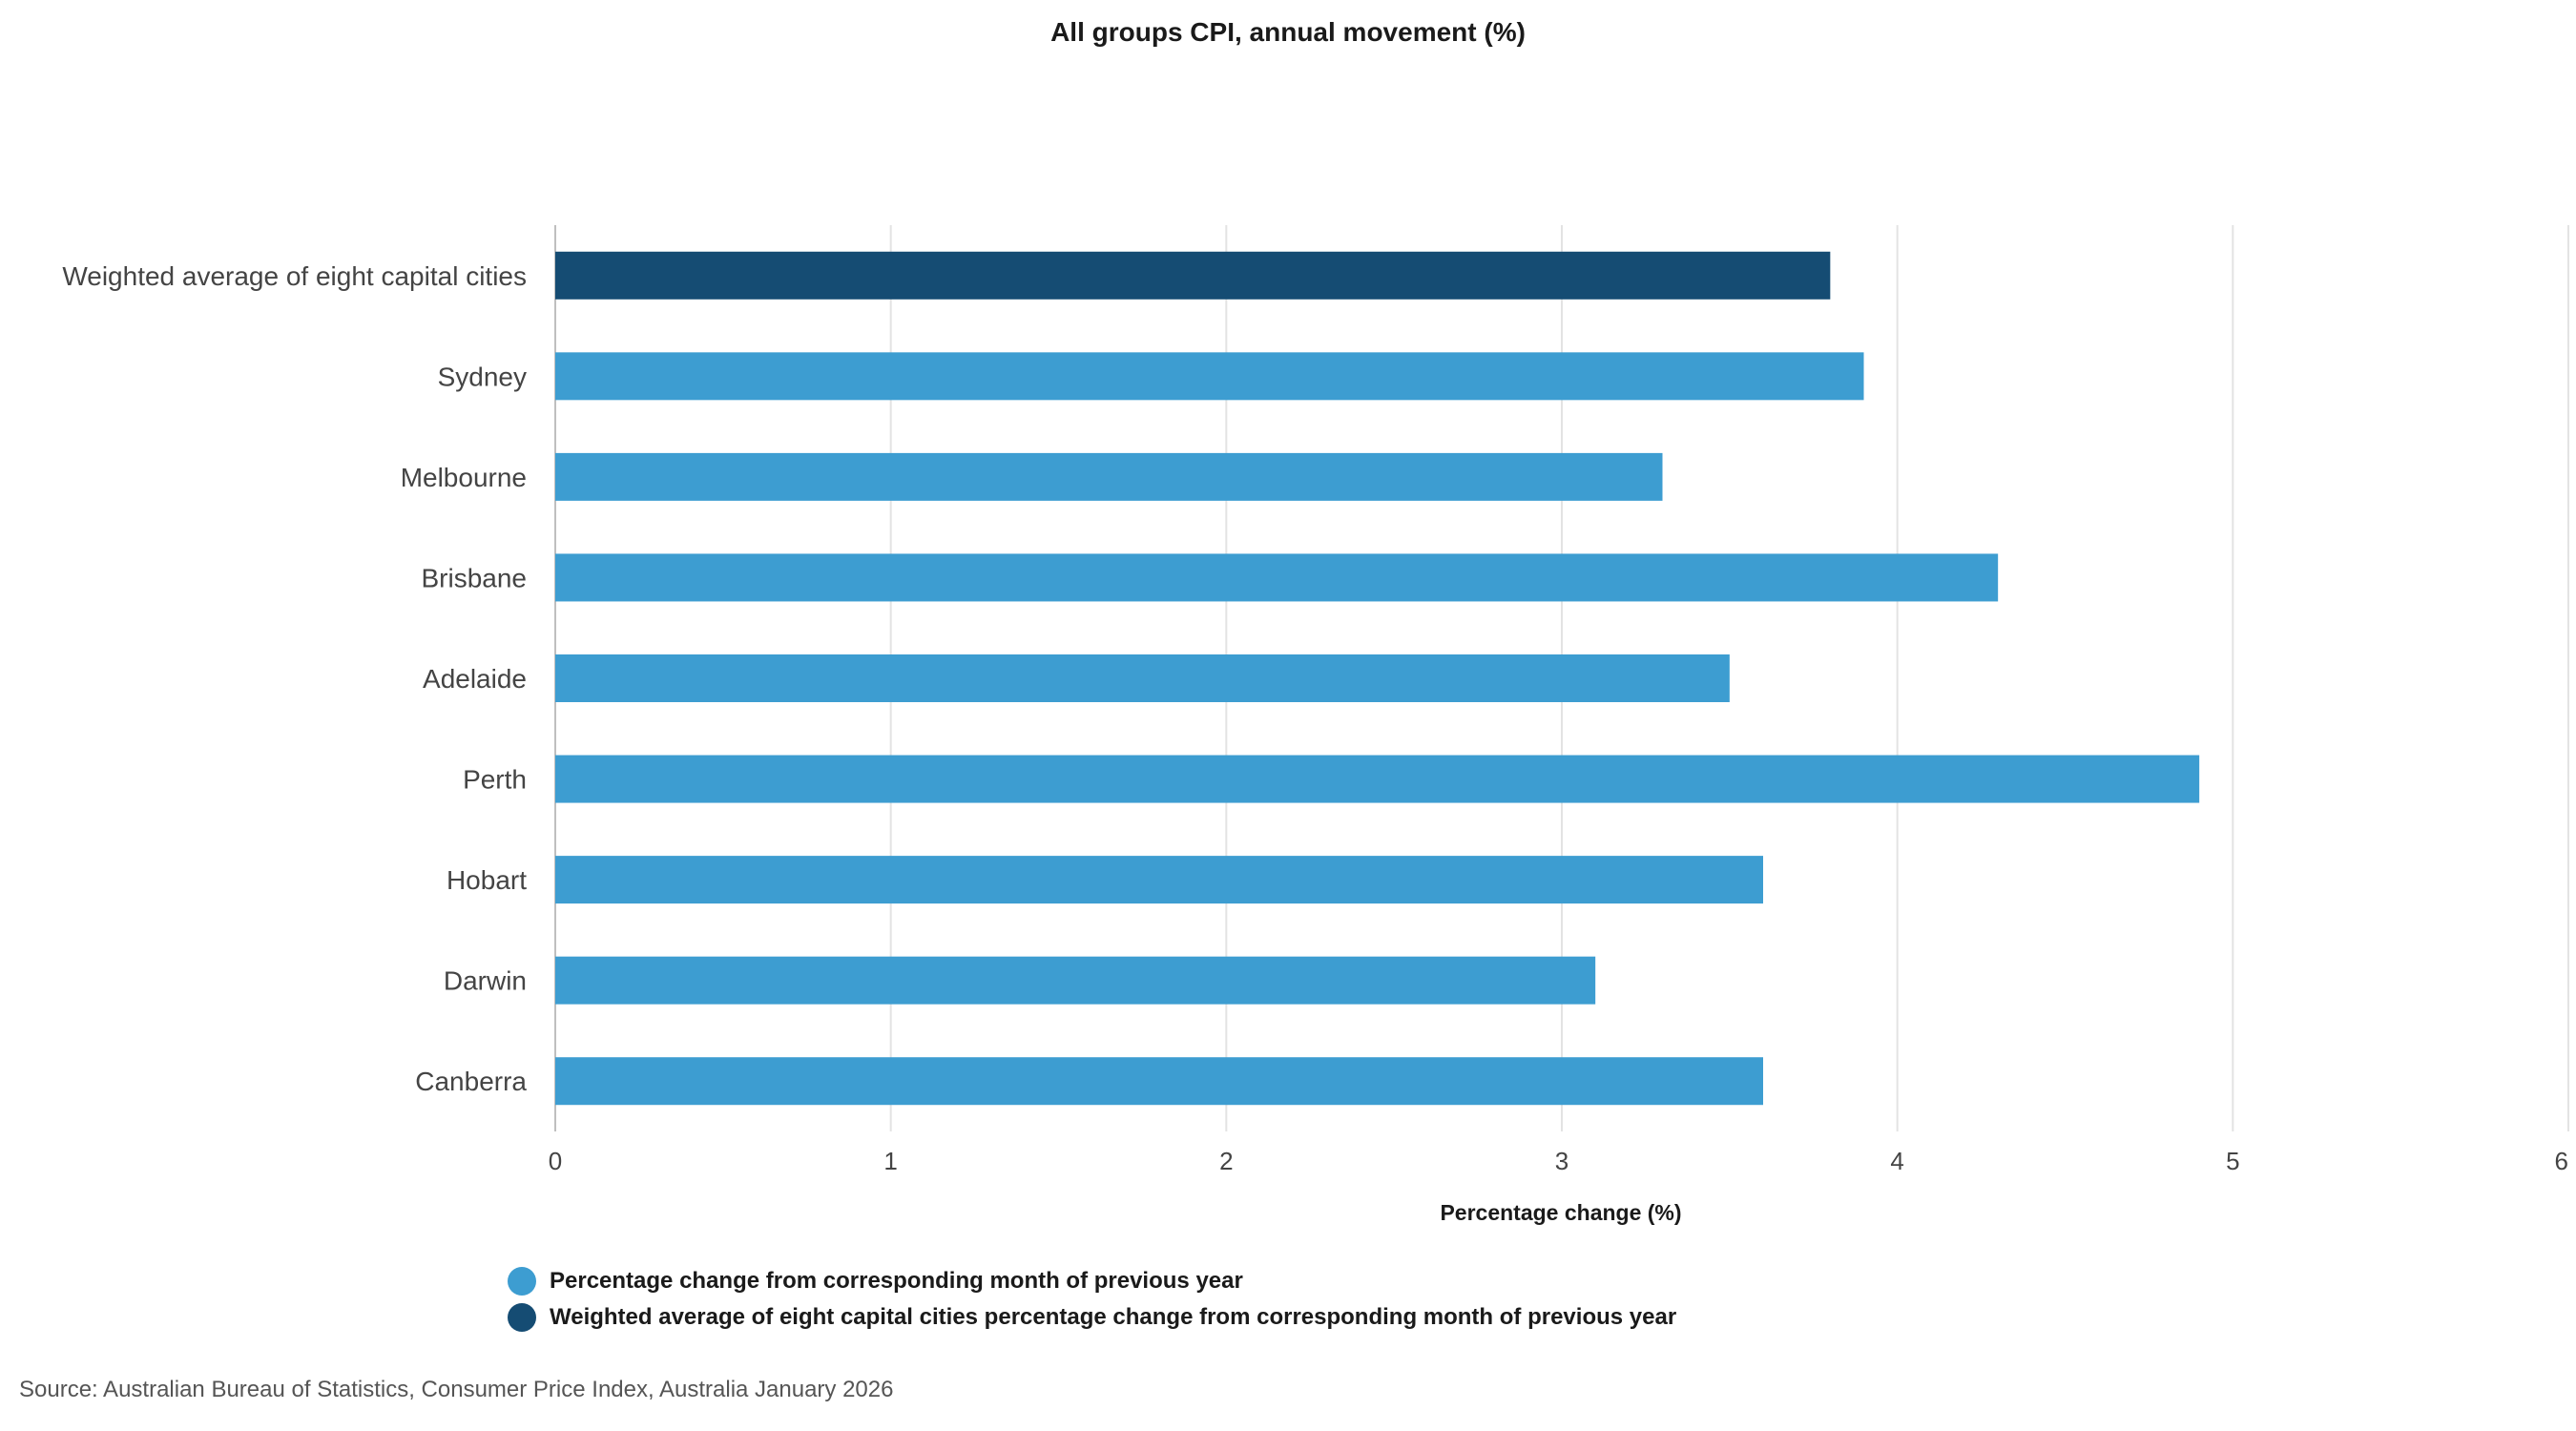 The image size is (2576, 1431). I want to click on x-tick-label: 3, so click(1561, 1161).